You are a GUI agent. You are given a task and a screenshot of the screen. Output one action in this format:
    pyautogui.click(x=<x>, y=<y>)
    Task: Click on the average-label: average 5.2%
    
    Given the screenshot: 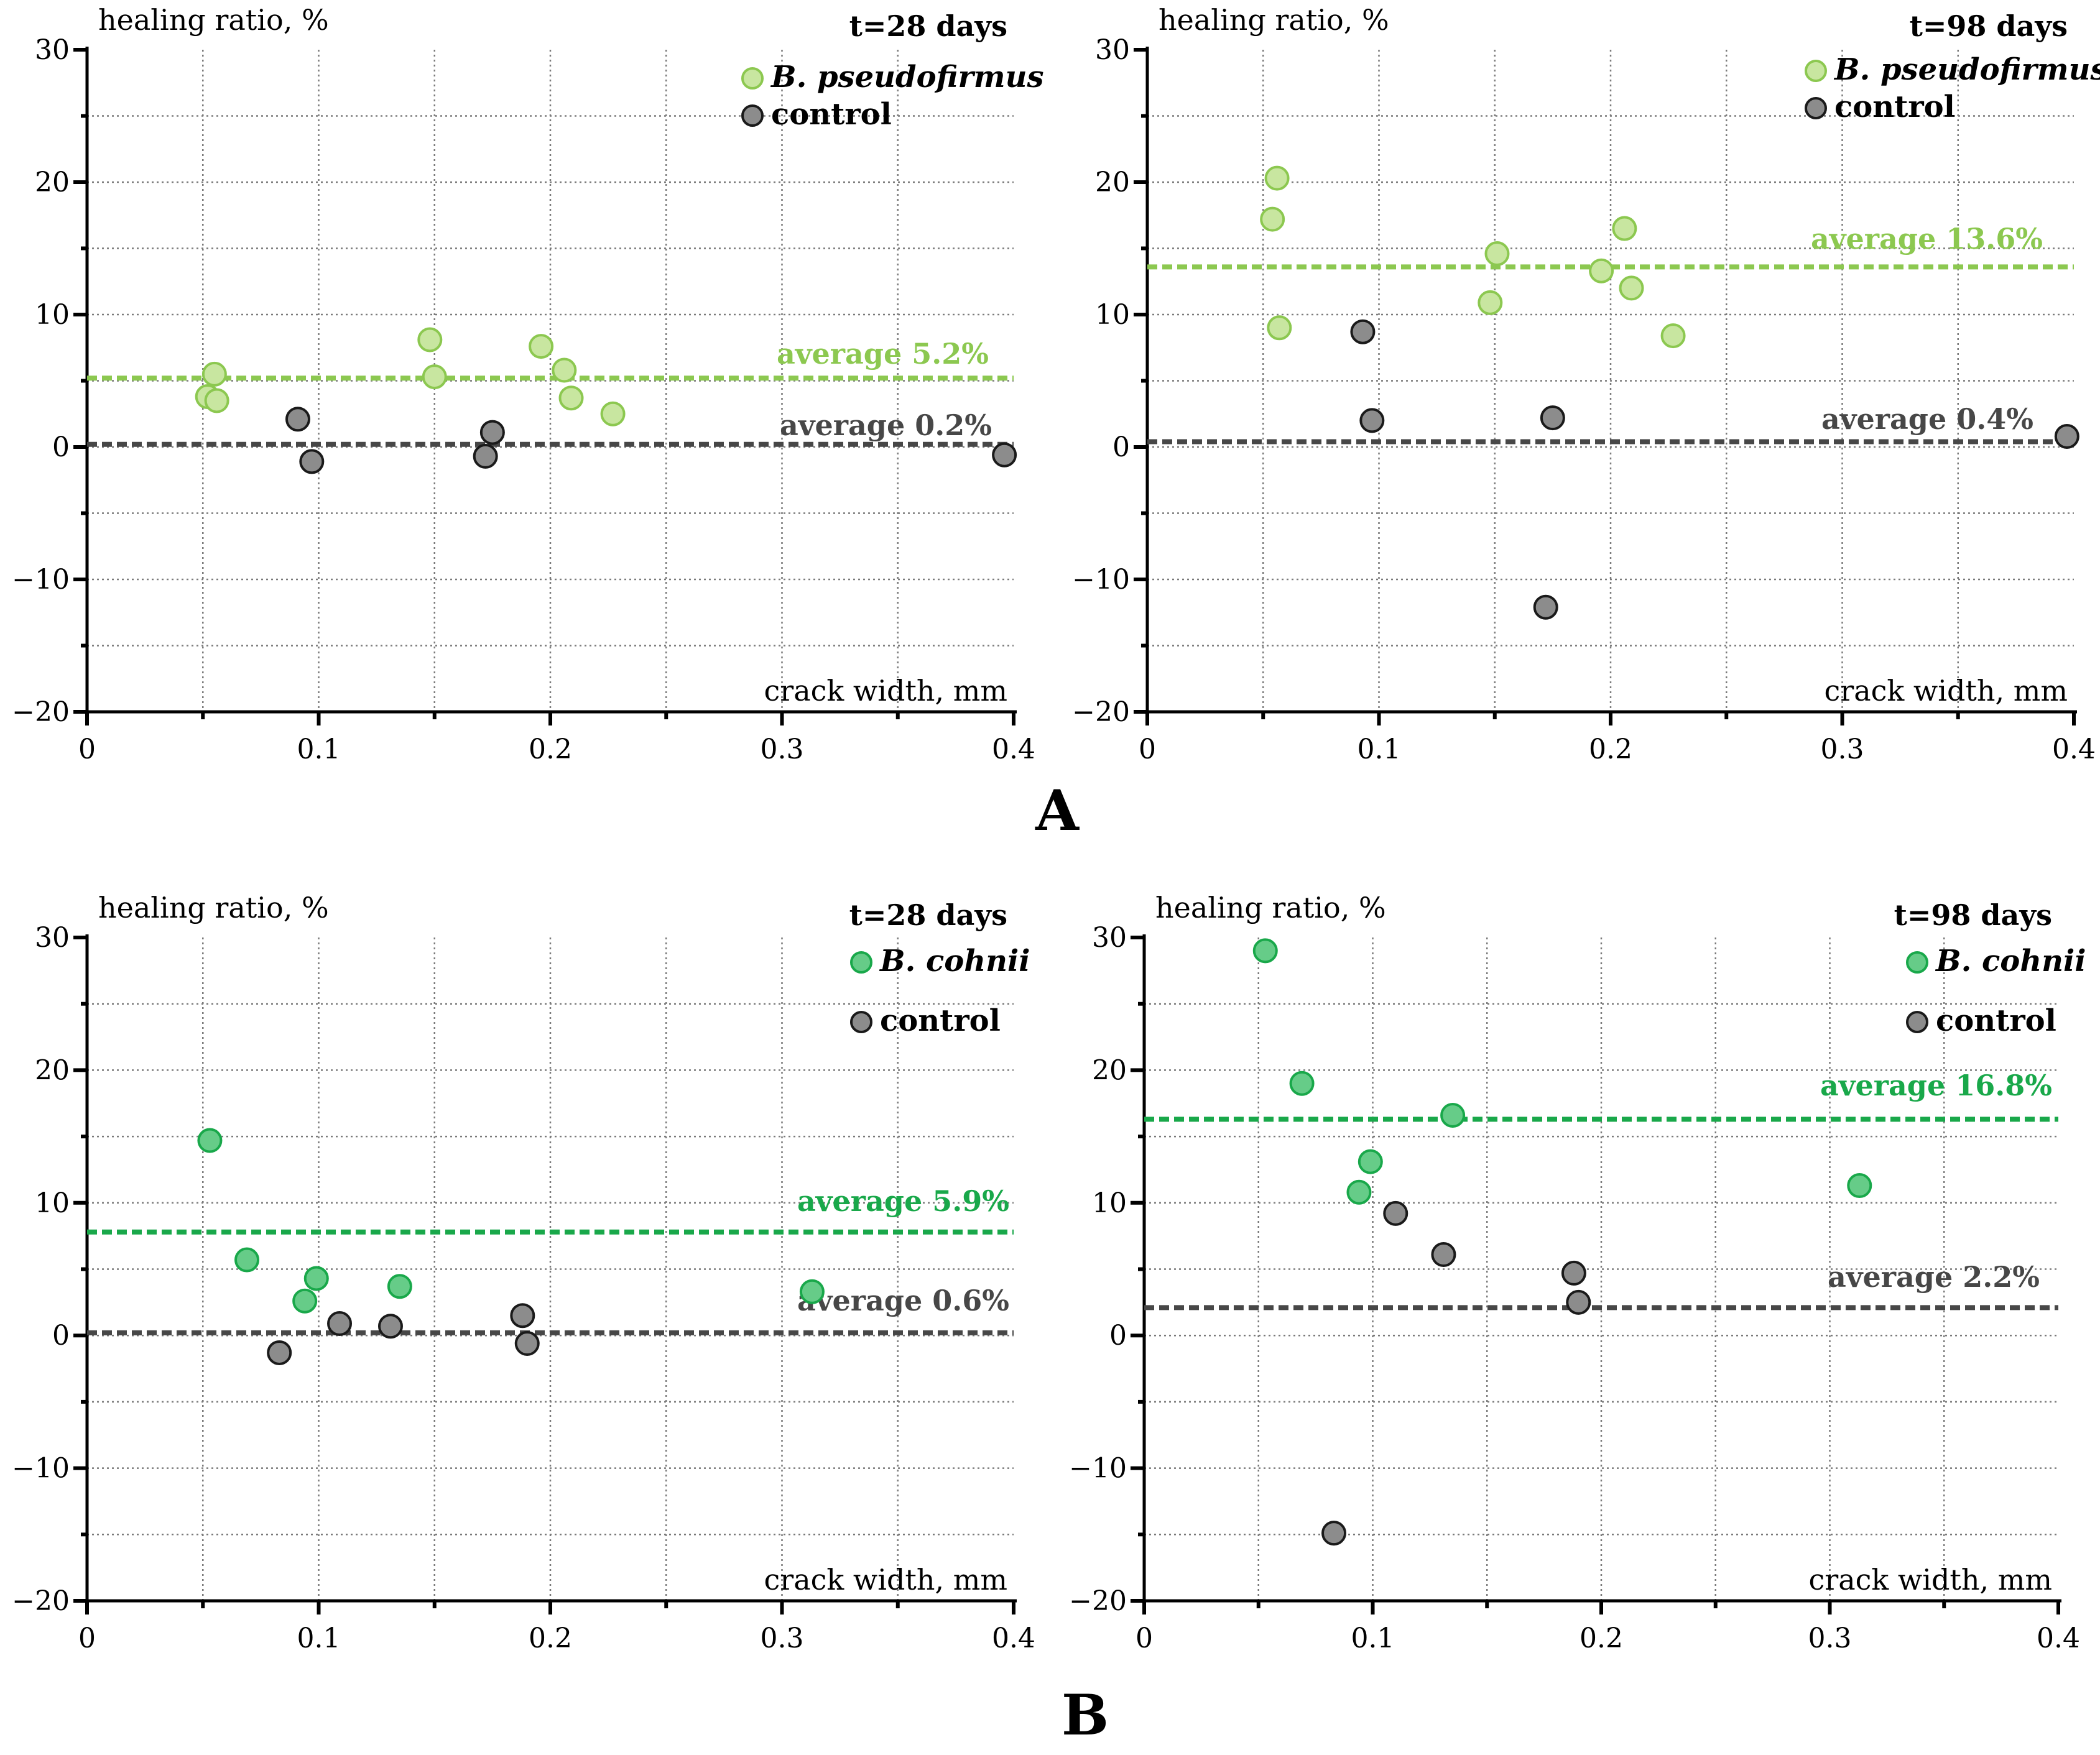 What is the action you would take?
    pyautogui.click(x=883, y=354)
    